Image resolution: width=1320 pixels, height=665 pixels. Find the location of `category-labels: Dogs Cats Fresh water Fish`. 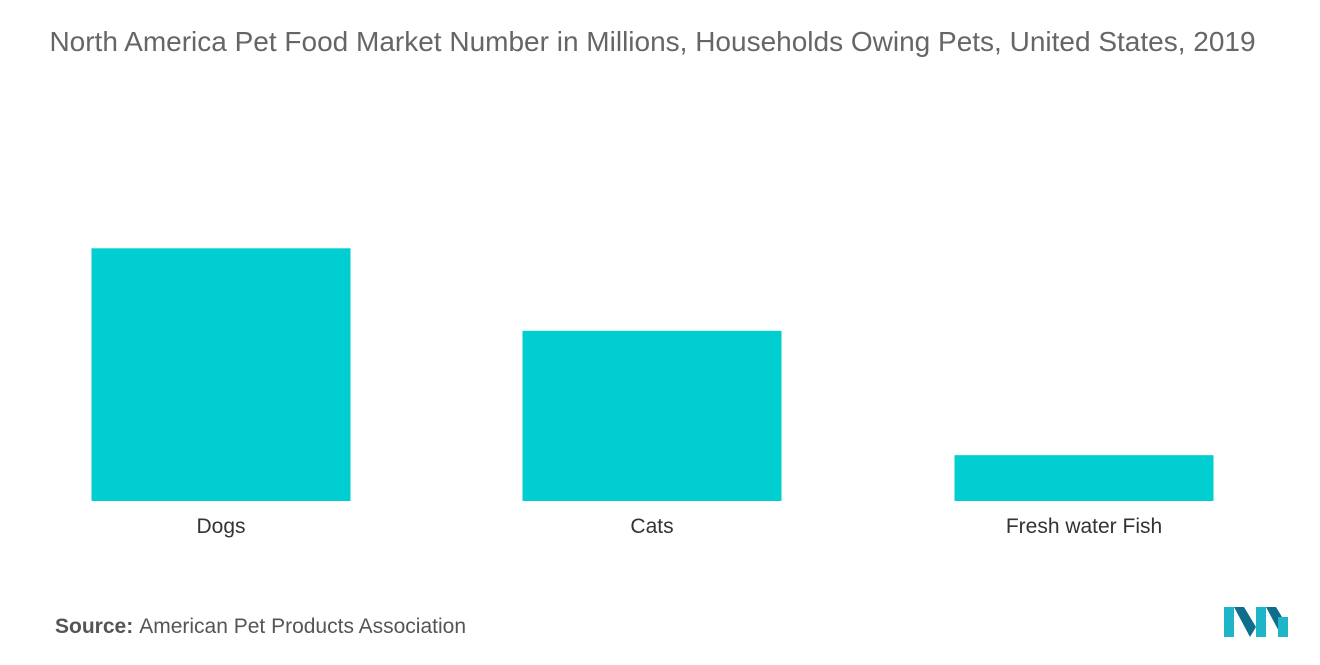

category-labels: Dogs Cats Fresh water Fish is located at coordinates (679, 526).